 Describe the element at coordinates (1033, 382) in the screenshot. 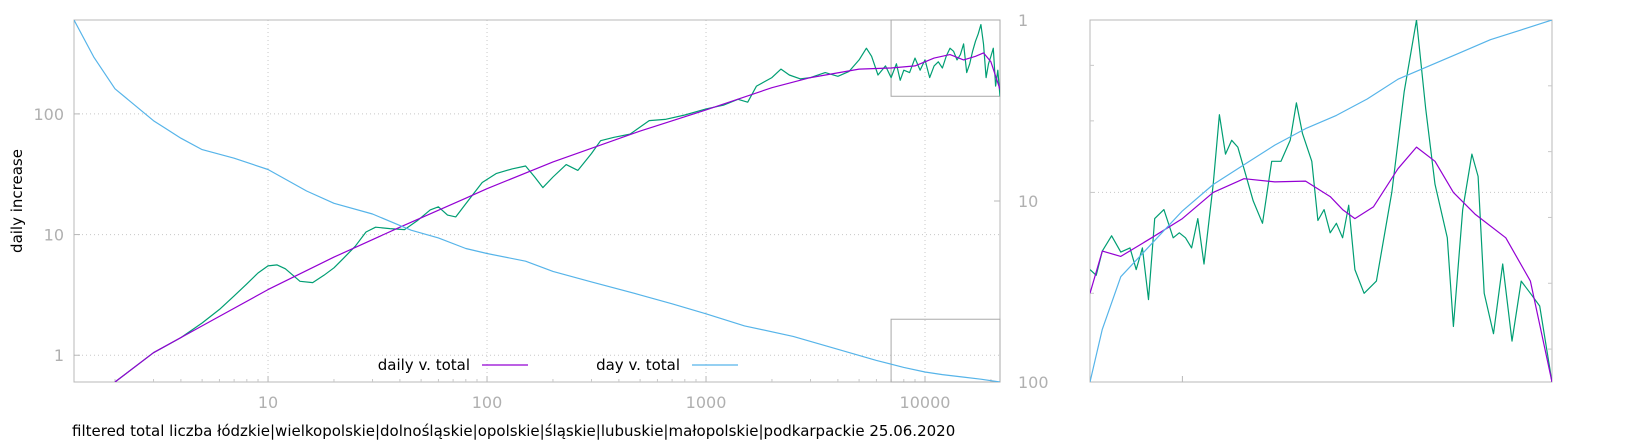

I see `main-y2-tick-label: 100` at that location.